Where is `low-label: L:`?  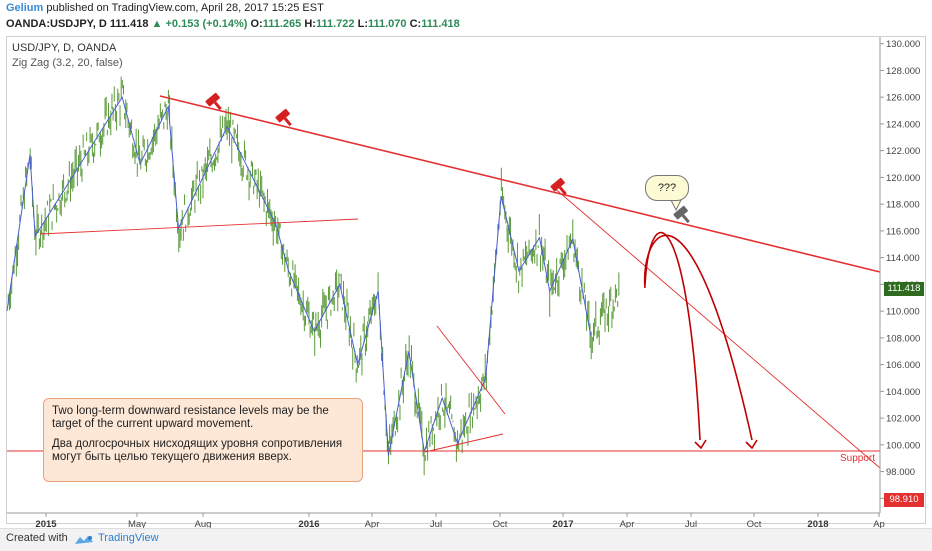 low-label: L: is located at coordinates (362, 24).